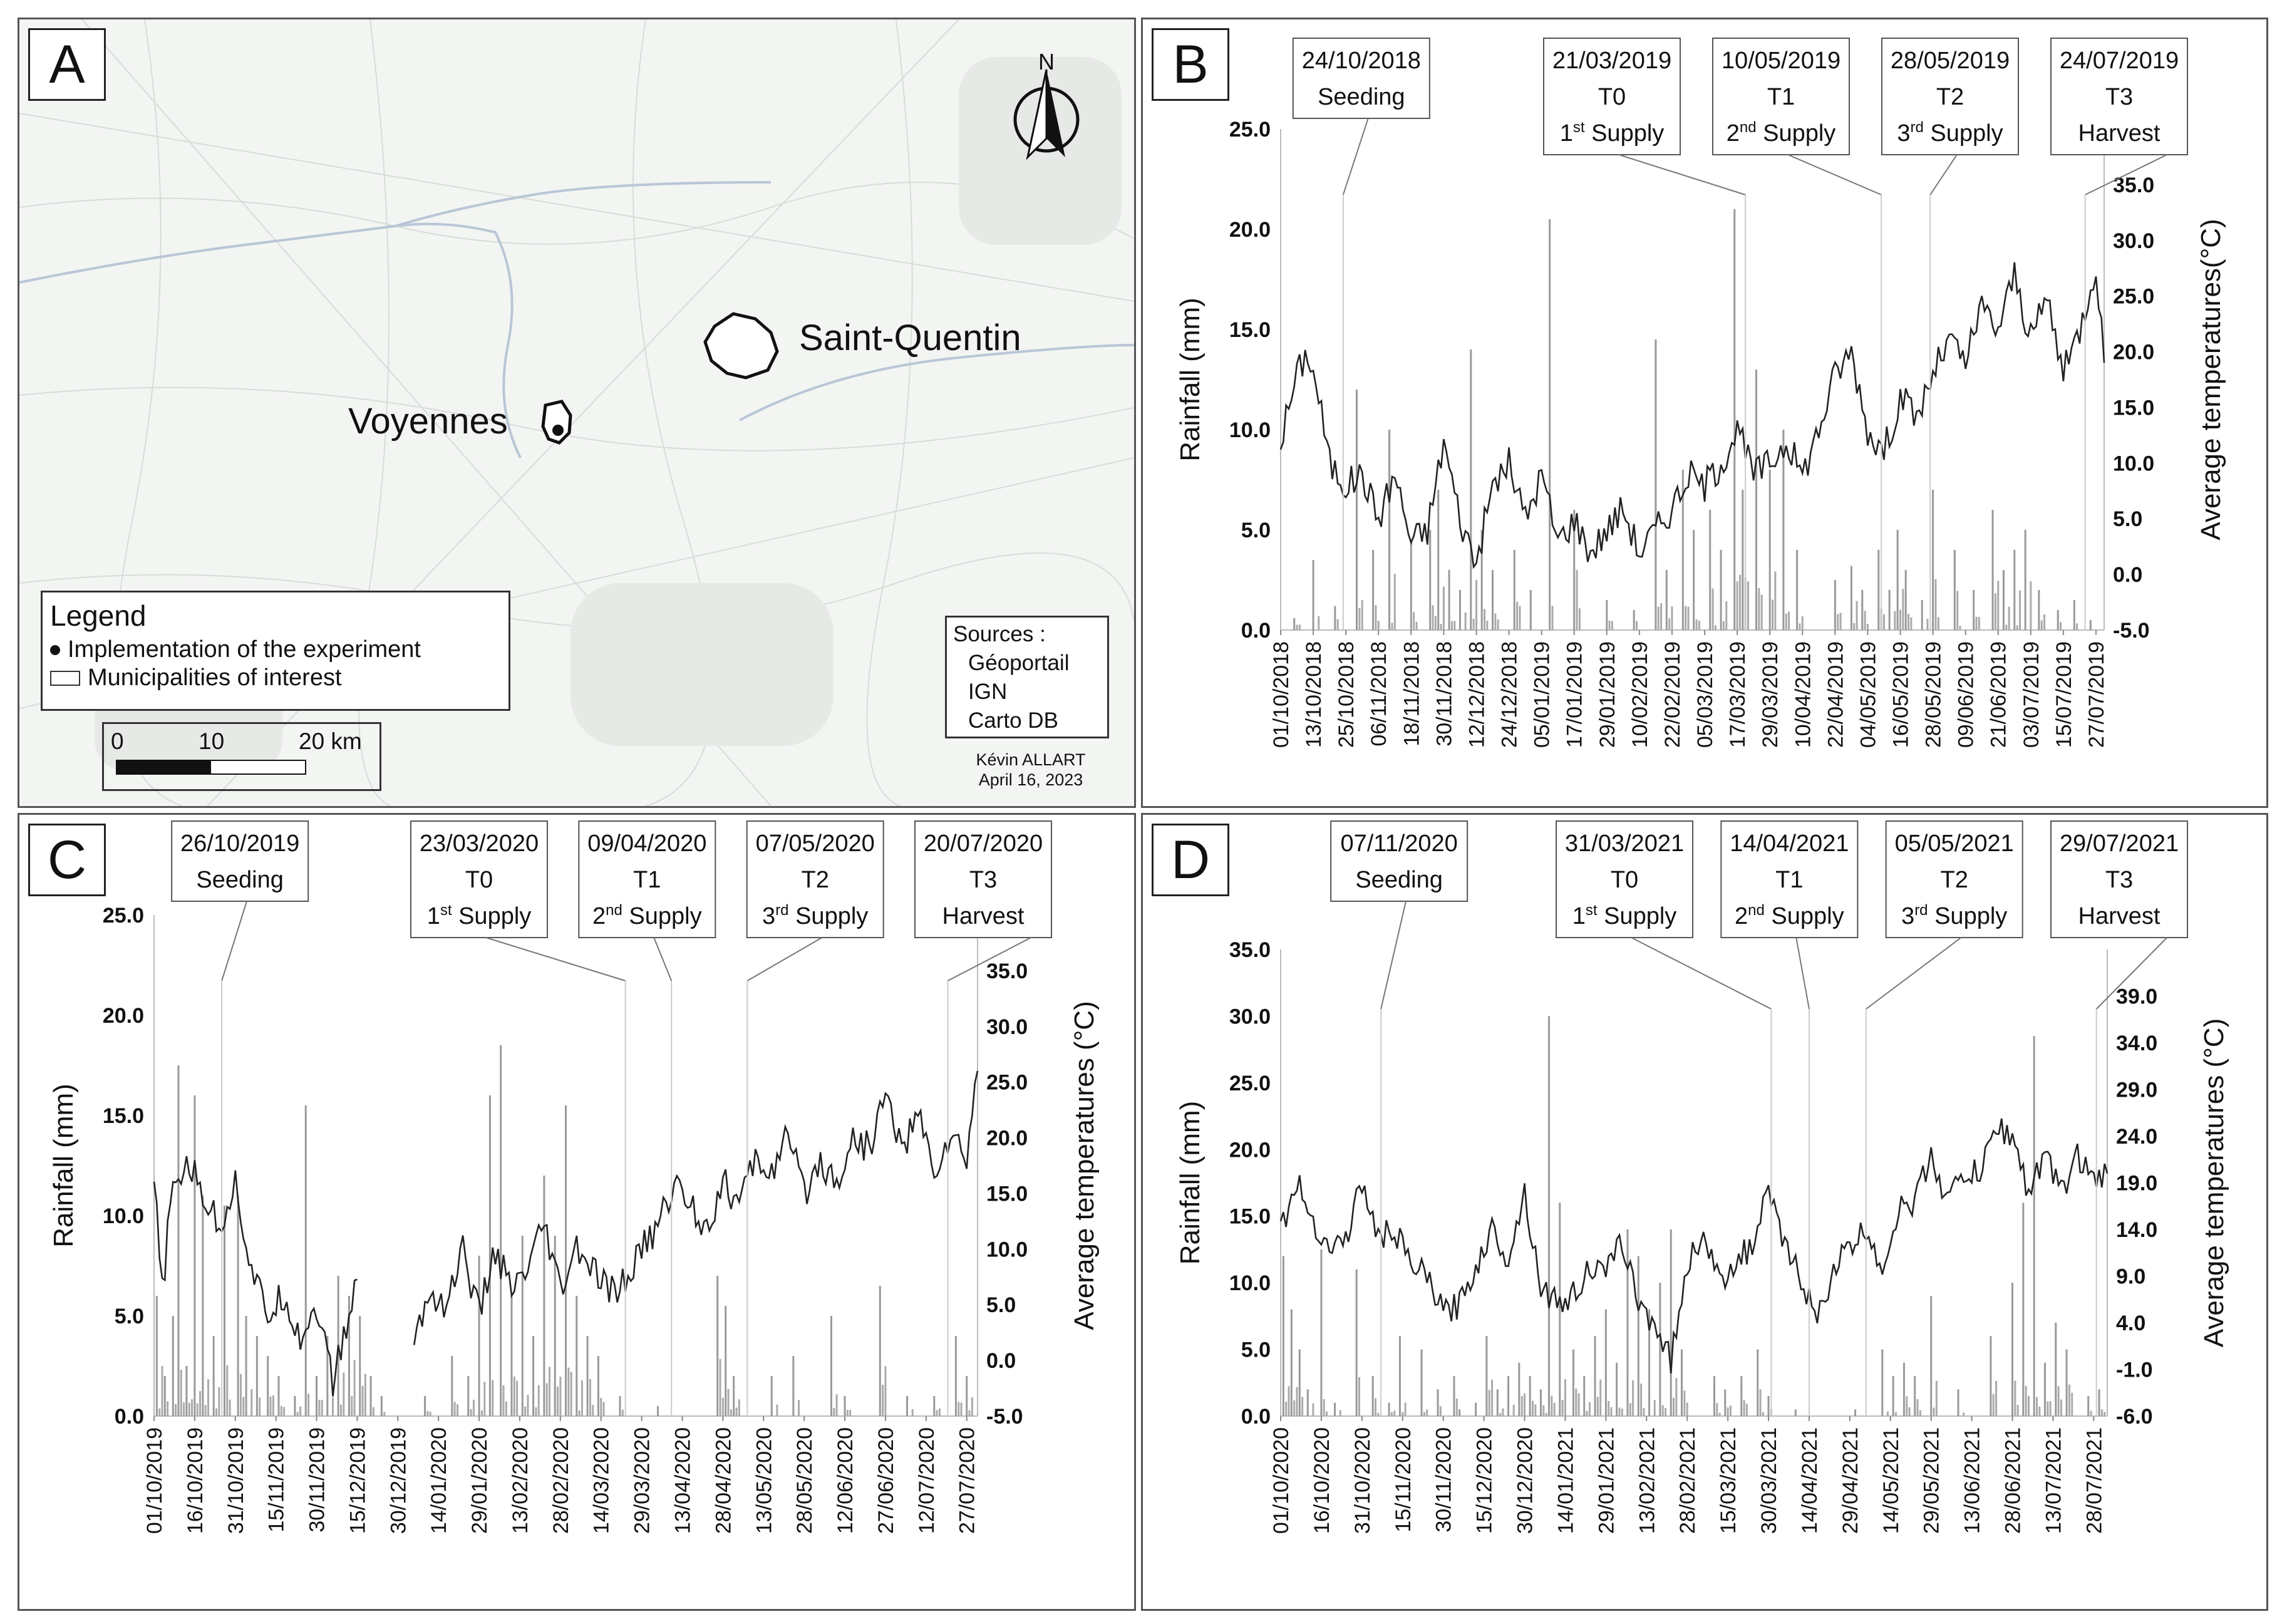  I want to click on dot-icon, so click(55, 649).